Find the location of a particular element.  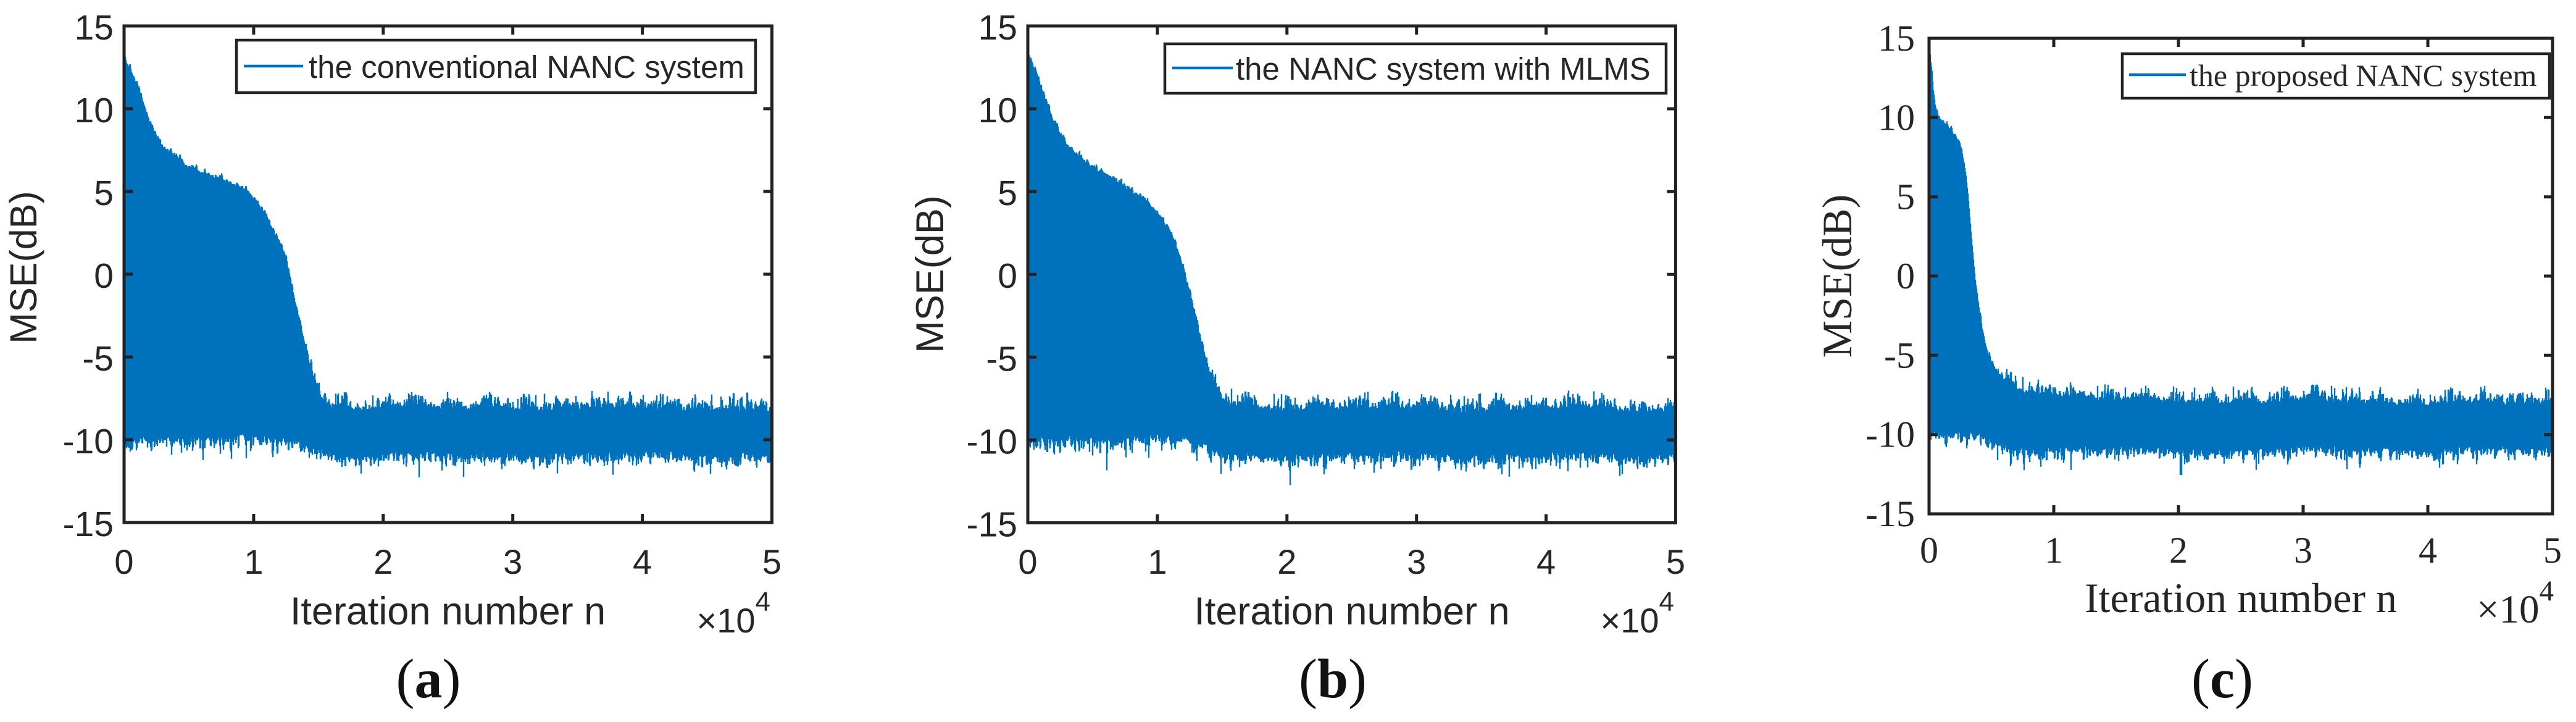

svg-text: the conventional NANC system is located at coordinates (526, 67).